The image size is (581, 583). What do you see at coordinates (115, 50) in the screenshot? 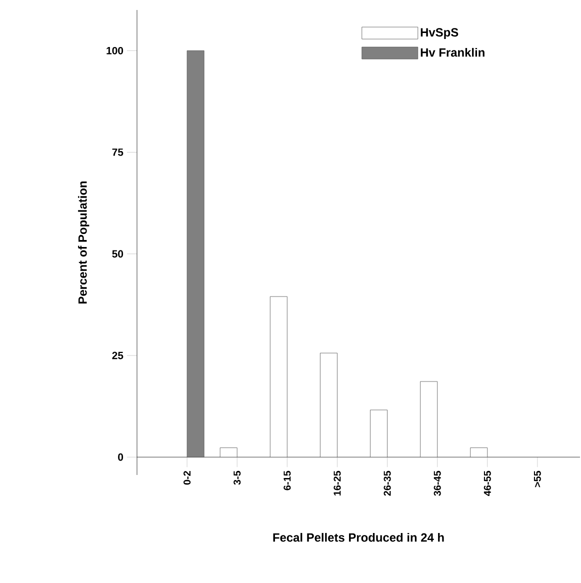
I see `y-tick-label: 100` at bounding box center [115, 50].